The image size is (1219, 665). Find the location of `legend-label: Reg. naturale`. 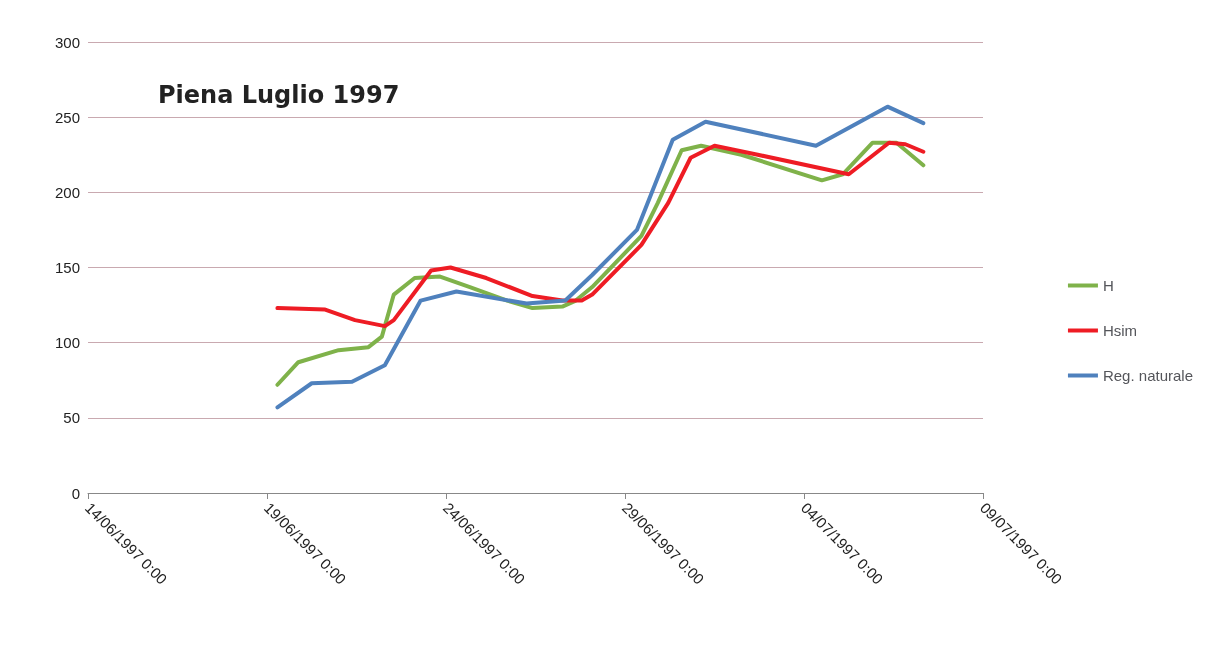

legend-label: Reg. naturale is located at coordinates (1147, 375).